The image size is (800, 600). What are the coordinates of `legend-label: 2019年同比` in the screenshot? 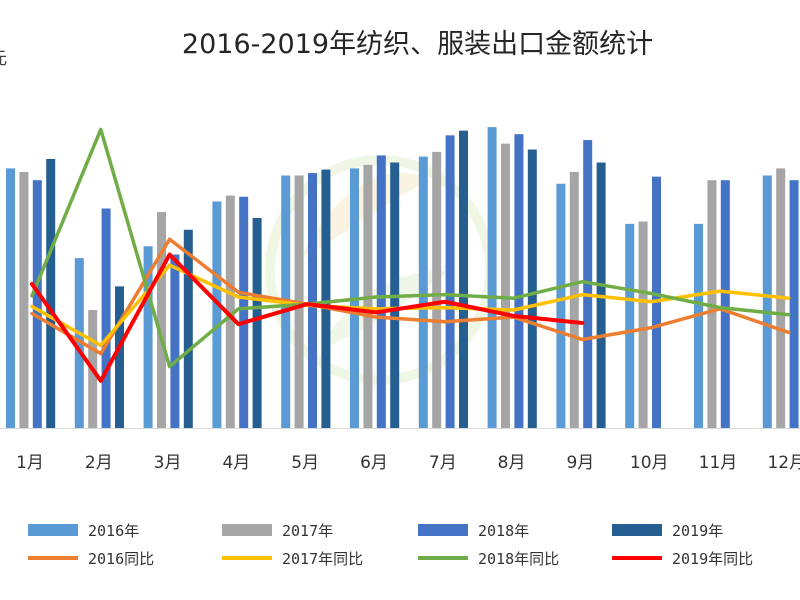 It's located at (713, 559).